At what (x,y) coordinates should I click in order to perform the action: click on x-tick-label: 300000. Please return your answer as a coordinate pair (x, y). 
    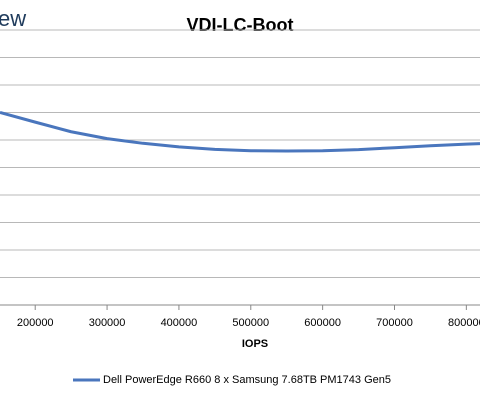
    Looking at the image, I should click on (107, 323).